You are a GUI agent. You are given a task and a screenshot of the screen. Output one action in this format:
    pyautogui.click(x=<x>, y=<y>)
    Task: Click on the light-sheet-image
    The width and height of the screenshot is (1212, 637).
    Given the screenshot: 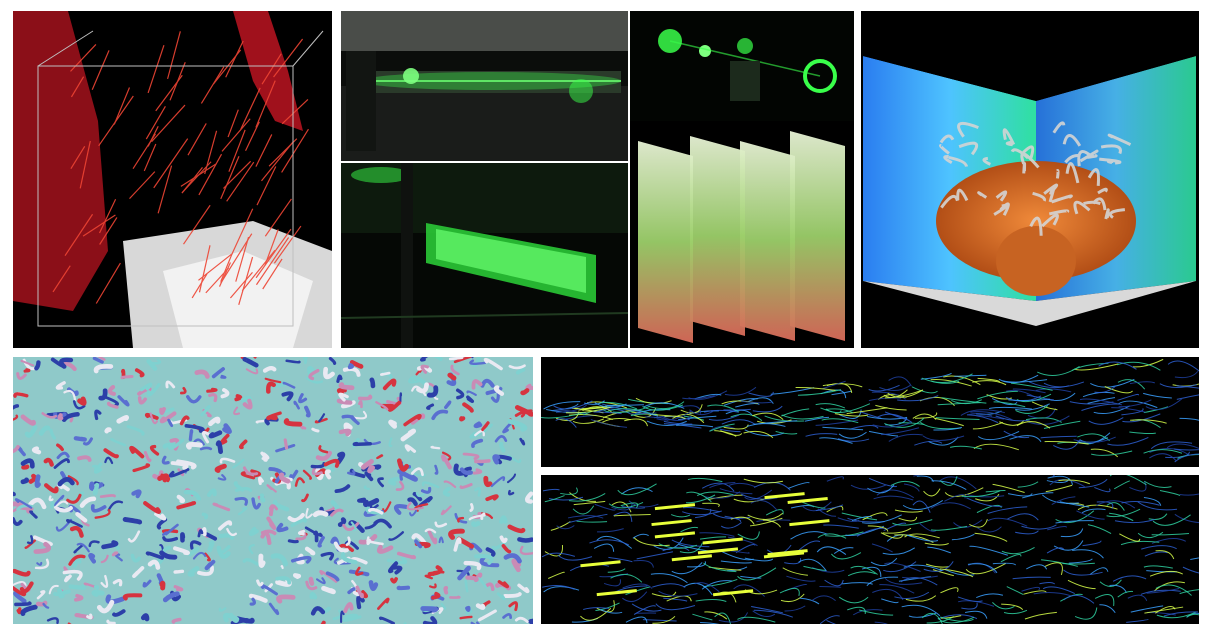 What is the action you would take?
    pyautogui.click(x=484, y=255)
    